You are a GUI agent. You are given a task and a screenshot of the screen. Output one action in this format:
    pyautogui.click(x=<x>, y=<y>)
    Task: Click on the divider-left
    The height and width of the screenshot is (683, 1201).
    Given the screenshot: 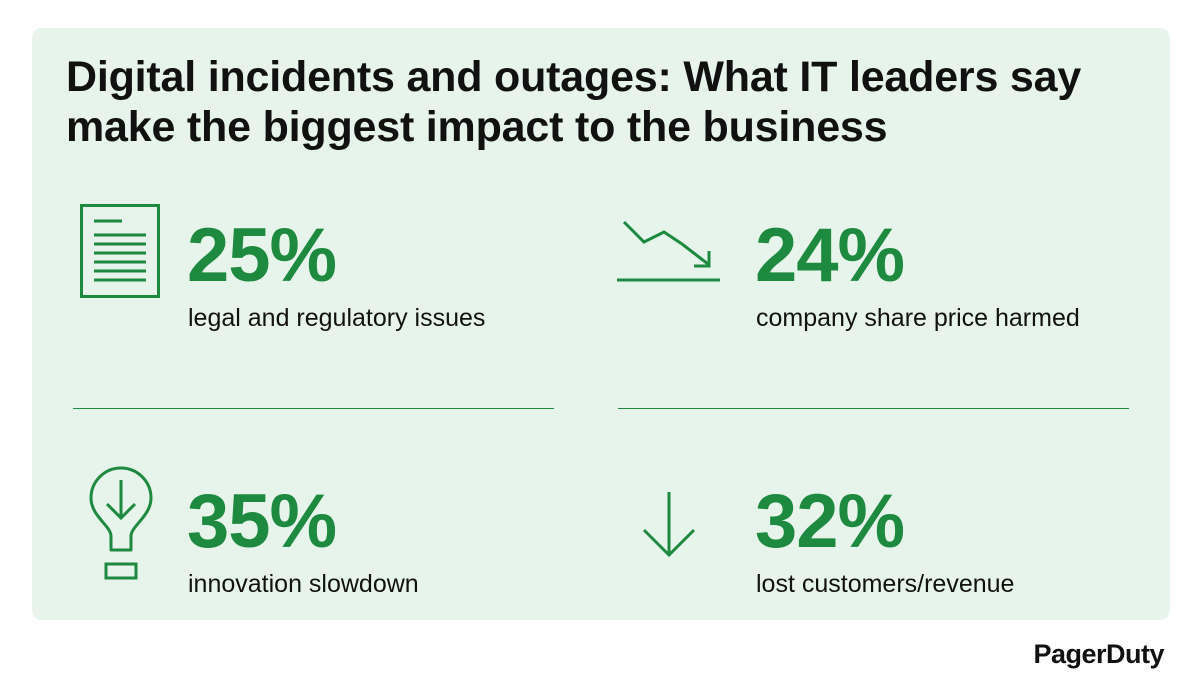 What is the action you would take?
    pyautogui.click(x=313, y=408)
    